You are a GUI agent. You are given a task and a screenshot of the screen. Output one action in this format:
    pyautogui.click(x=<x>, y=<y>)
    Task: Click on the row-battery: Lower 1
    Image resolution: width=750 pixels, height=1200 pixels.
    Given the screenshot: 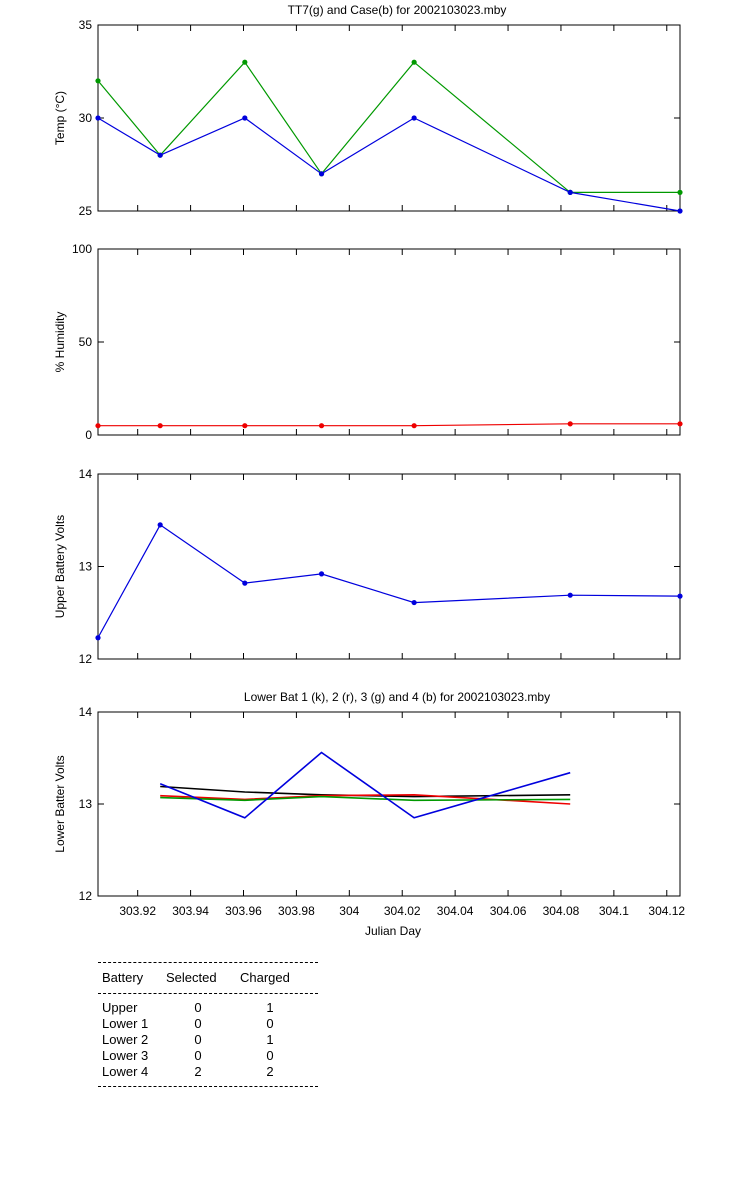 What is the action you would take?
    pyautogui.click(x=125, y=1023)
    